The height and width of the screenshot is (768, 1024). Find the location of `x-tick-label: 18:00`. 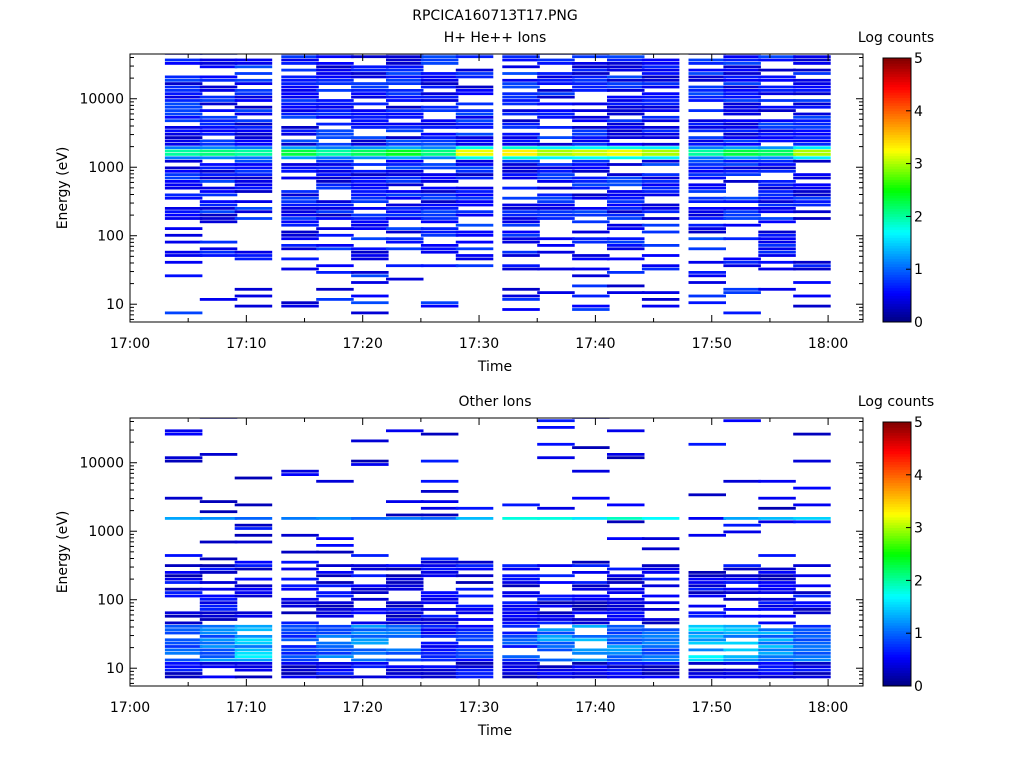

x-tick-label: 18:00 is located at coordinates (828, 708).